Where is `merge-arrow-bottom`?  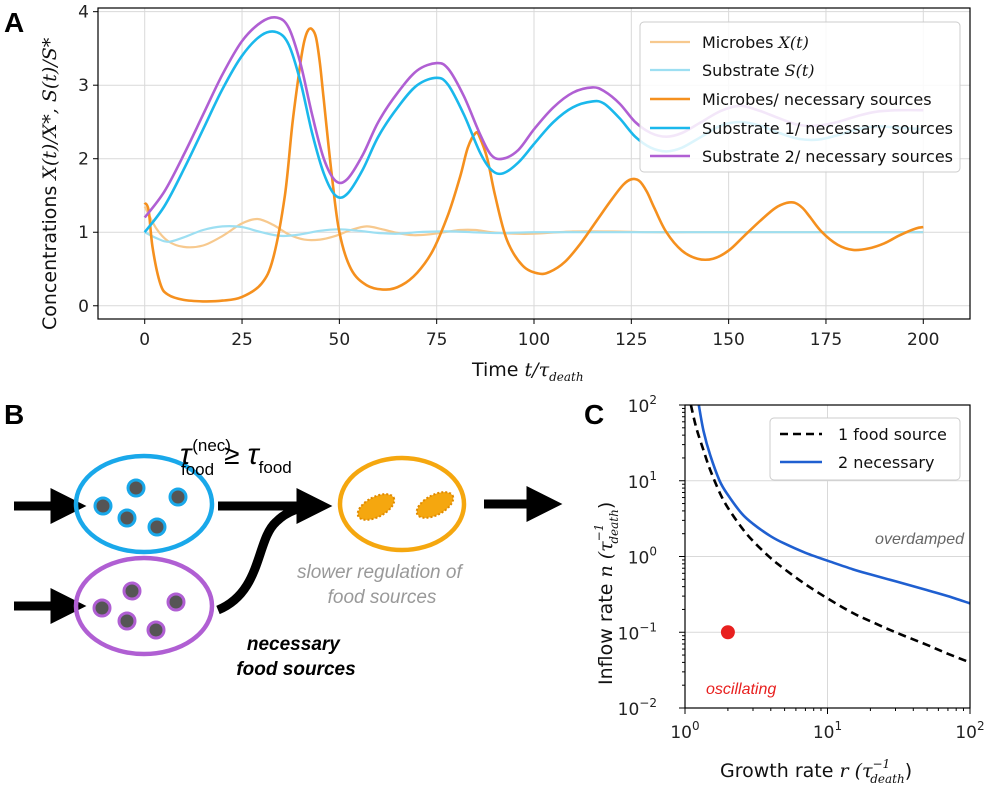 merge-arrow-bottom is located at coordinates (267, 558).